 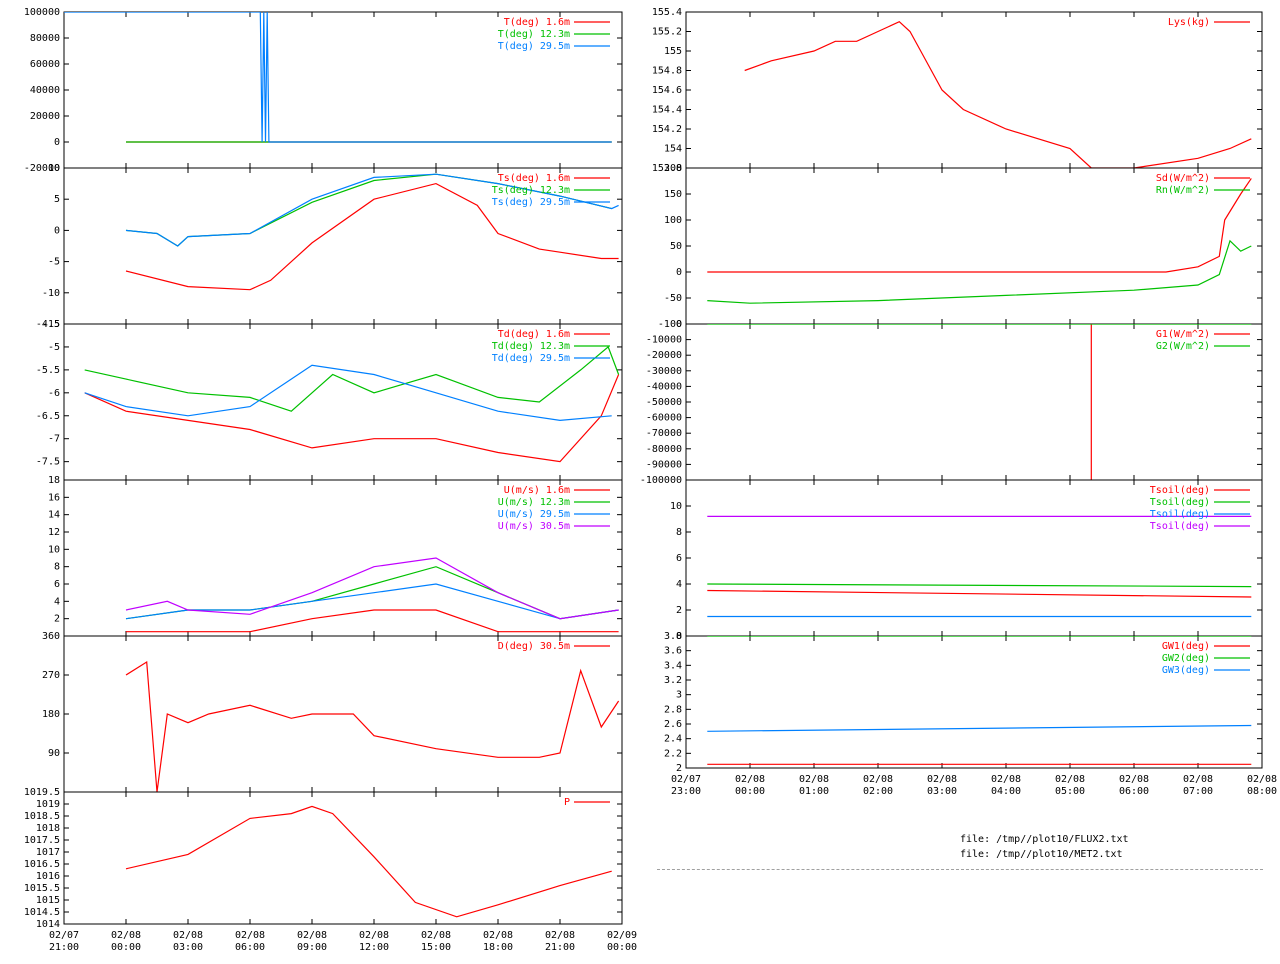 I want to click on y-tick-label: 16, so click(x=54, y=497).